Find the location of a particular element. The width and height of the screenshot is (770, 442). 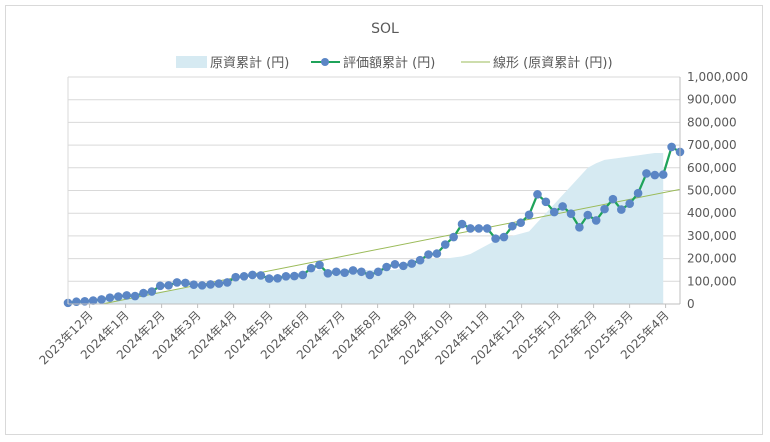

y-tick-label: 900,000 is located at coordinates (712, 100).